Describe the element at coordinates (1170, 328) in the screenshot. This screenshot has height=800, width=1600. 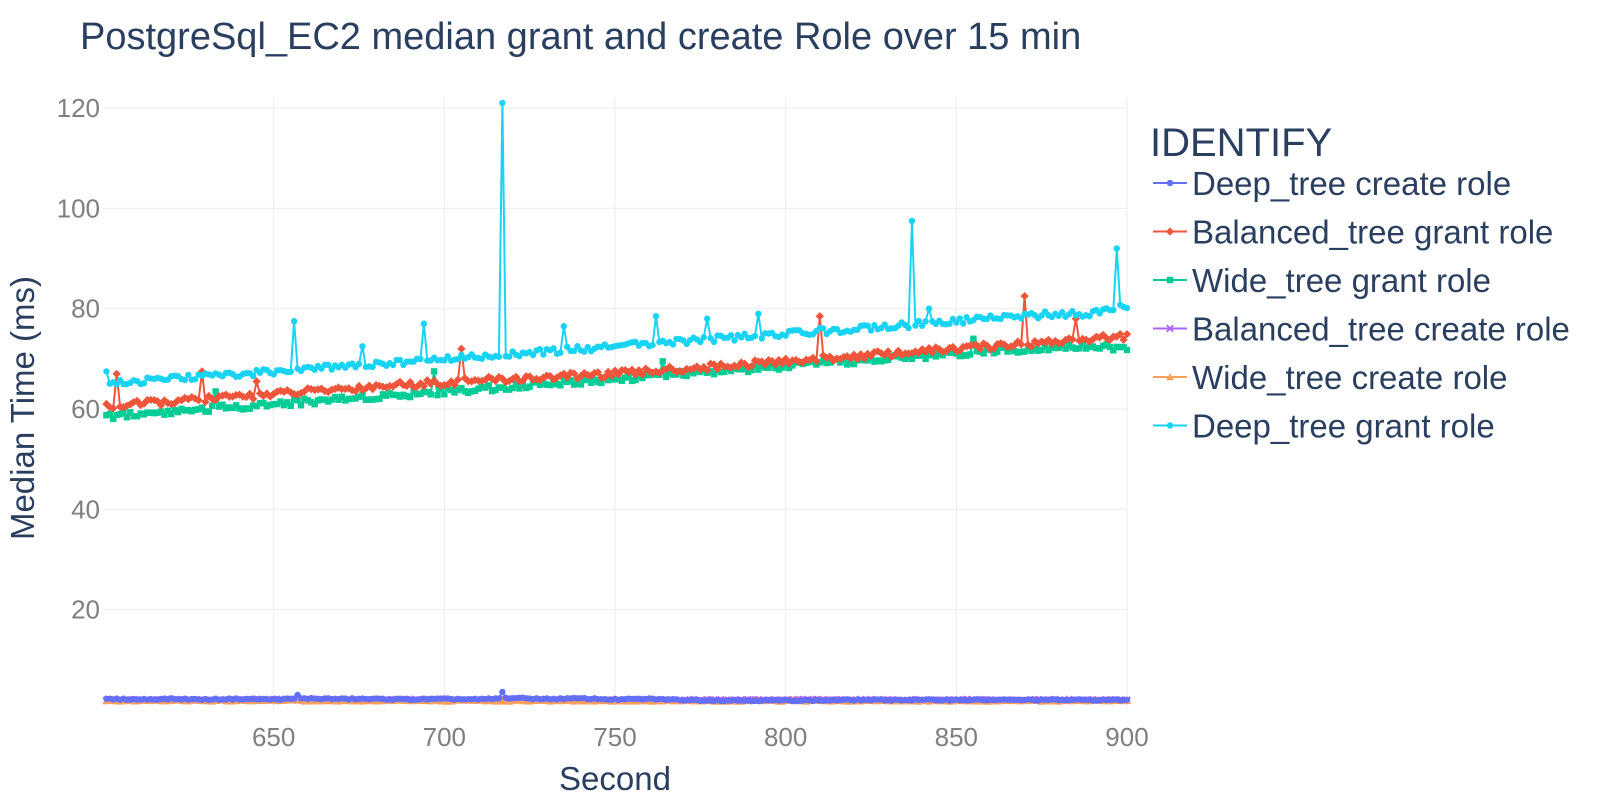
I see `legend-swatch-marker` at that location.